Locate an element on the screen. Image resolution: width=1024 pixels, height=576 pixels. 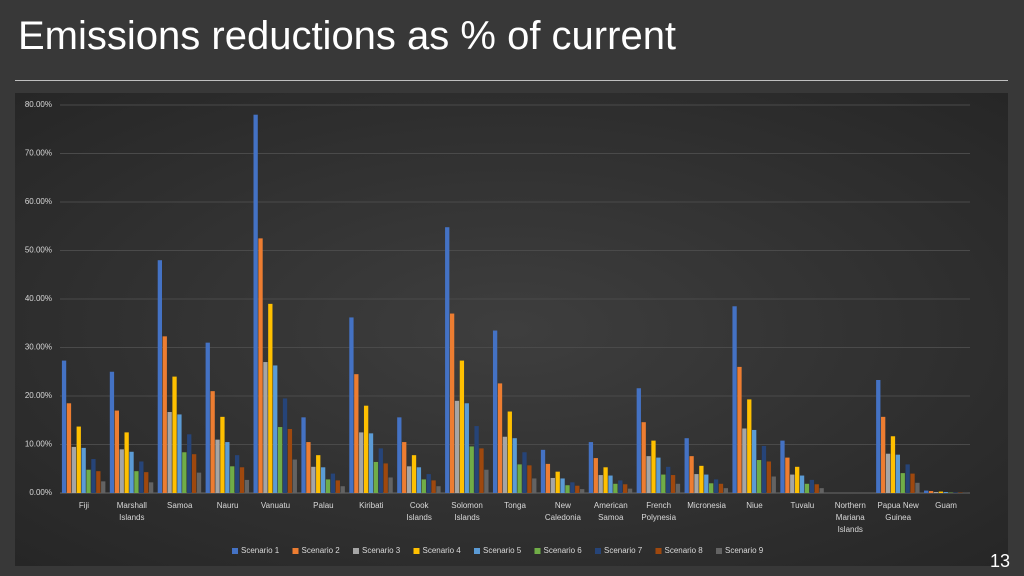
y-tick-label: 10.00% is located at coordinates (38, 444).